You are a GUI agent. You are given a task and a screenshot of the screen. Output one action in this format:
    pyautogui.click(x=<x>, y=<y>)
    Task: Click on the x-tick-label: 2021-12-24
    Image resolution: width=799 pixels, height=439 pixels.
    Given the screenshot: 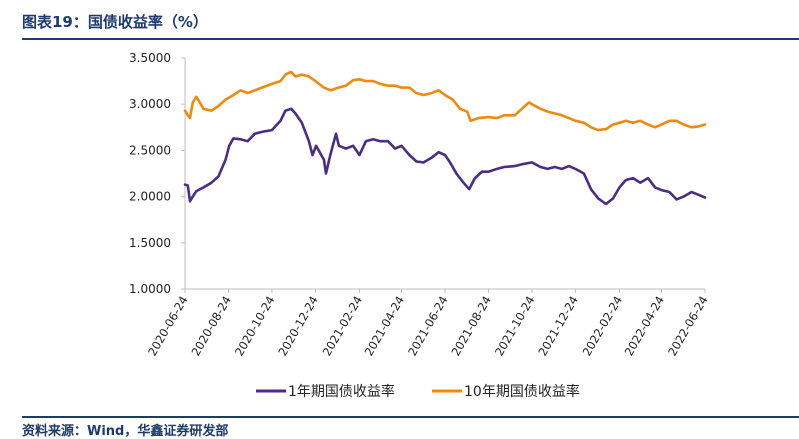 What is the action you would take?
    pyautogui.click(x=558, y=326)
    